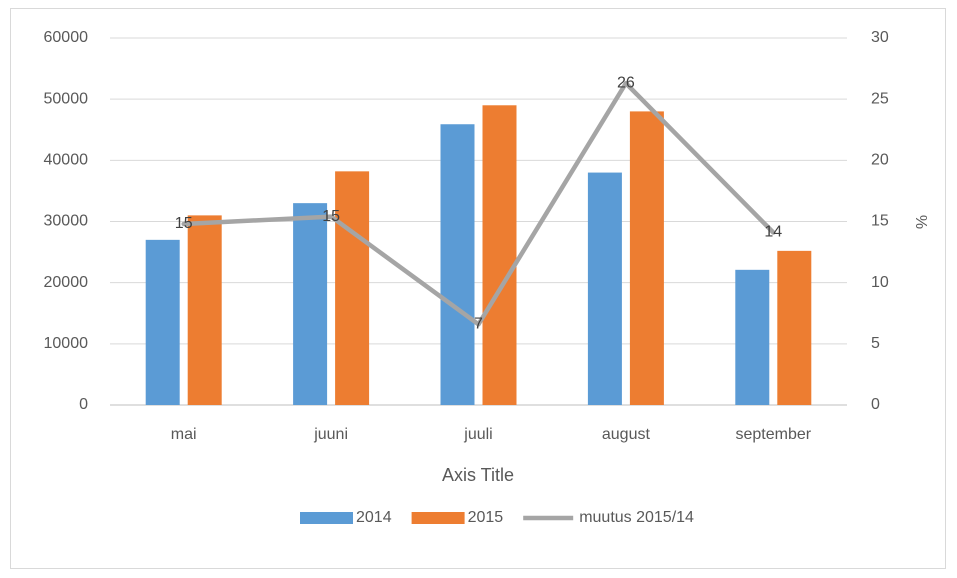  Describe the element at coordinates (83, 404) in the screenshot. I see `y-tick-label: 0` at that location.